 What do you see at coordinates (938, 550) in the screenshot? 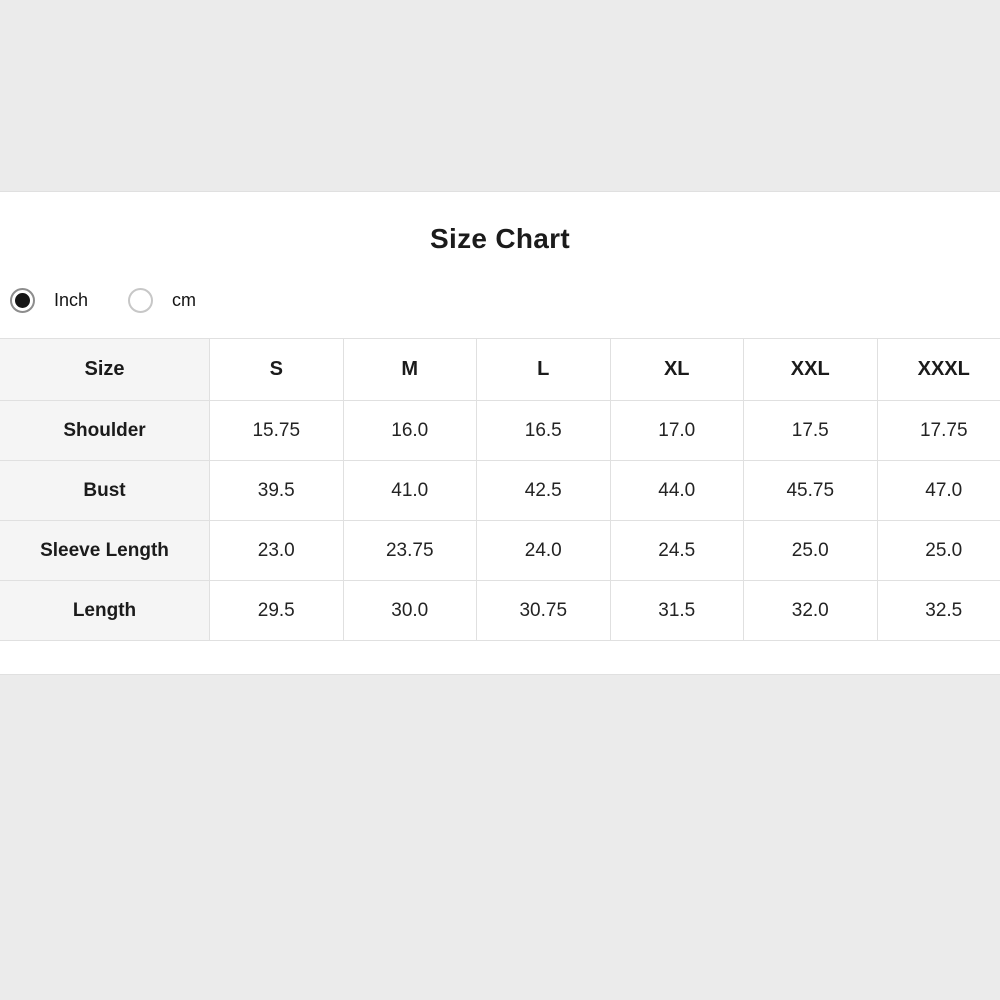
I see `cell-sleeve-xxxl: 25.0` at bounding box center [938, 550].